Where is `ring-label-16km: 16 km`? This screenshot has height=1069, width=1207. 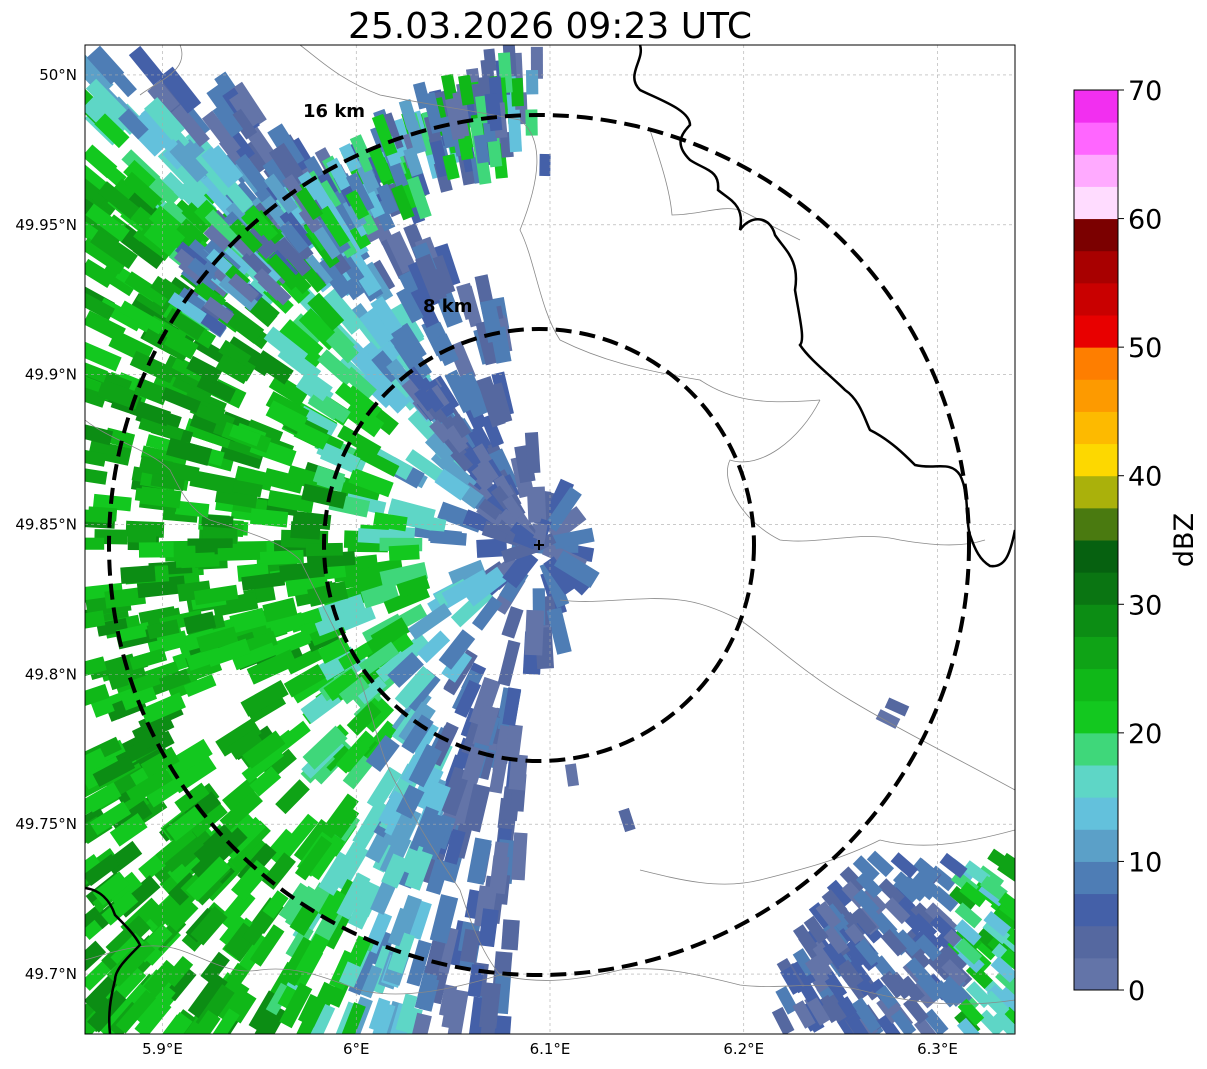
ring-label-16km: 16 km is located at coordinates (334, 111).